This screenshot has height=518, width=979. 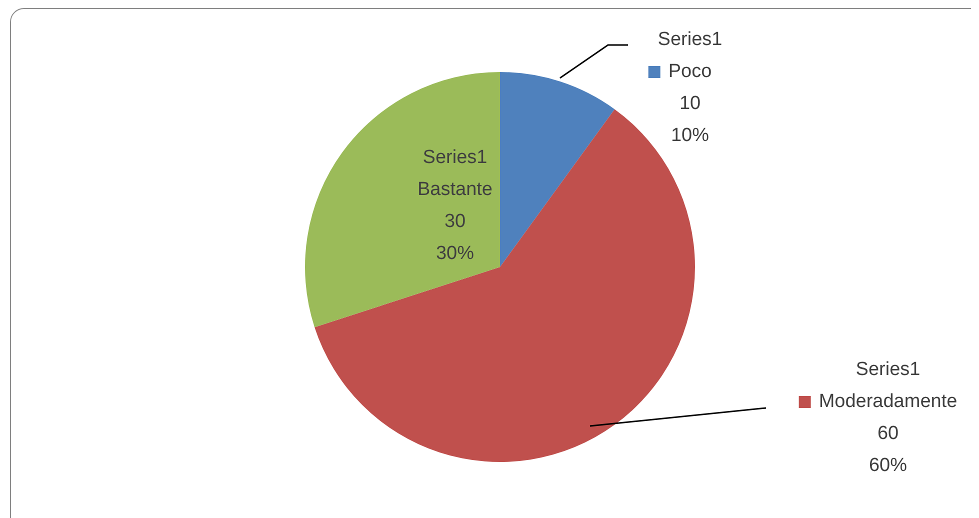 I want to click on text: 10 10%, so click(x=690, y=119).